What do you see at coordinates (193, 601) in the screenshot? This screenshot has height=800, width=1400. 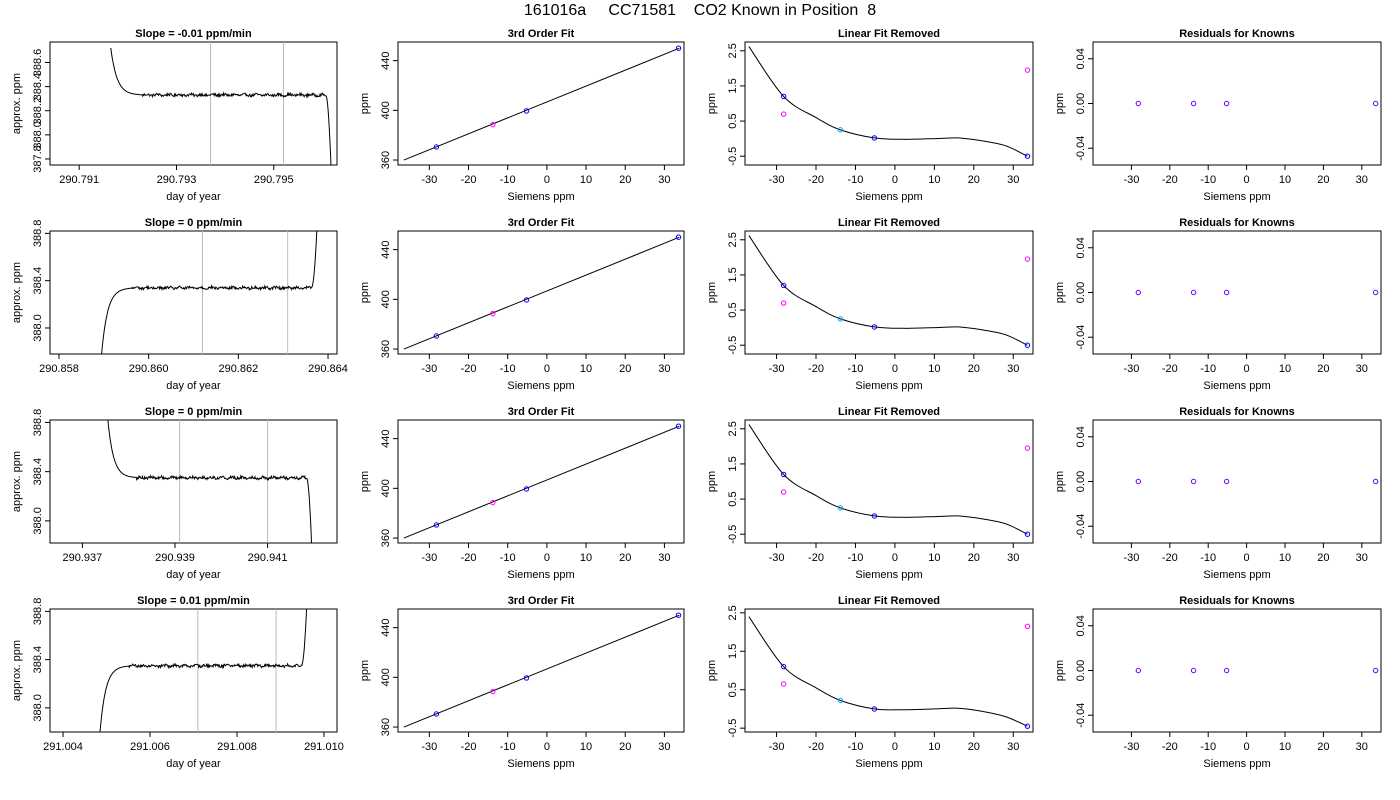 I see `panel-title: Slope = 0.01 ppm/min` at bounding box center [193, 601].